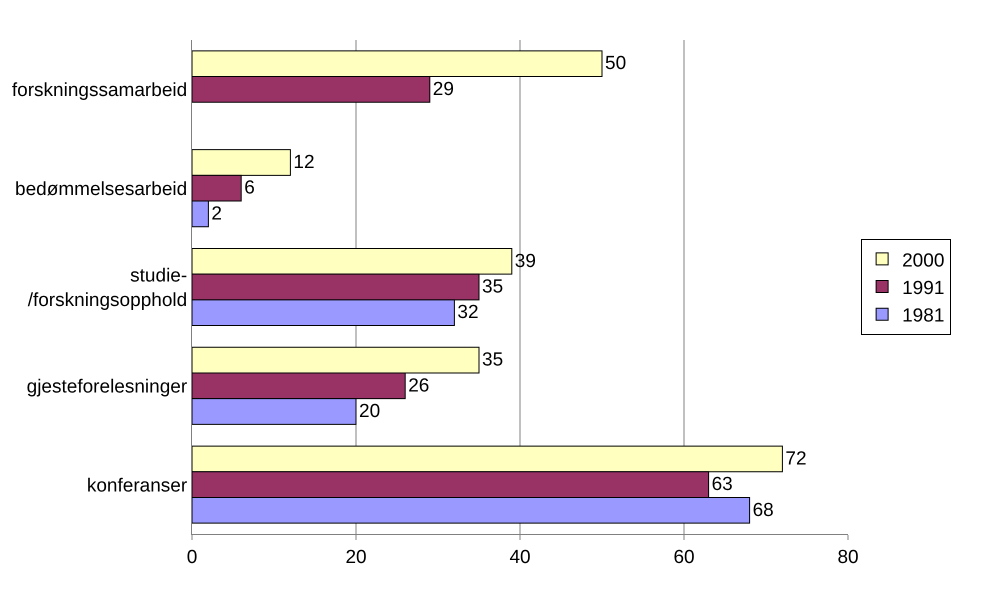 The image size is (988, 594). I want to click on y-tick-label: konferanser, so click(137, 485).